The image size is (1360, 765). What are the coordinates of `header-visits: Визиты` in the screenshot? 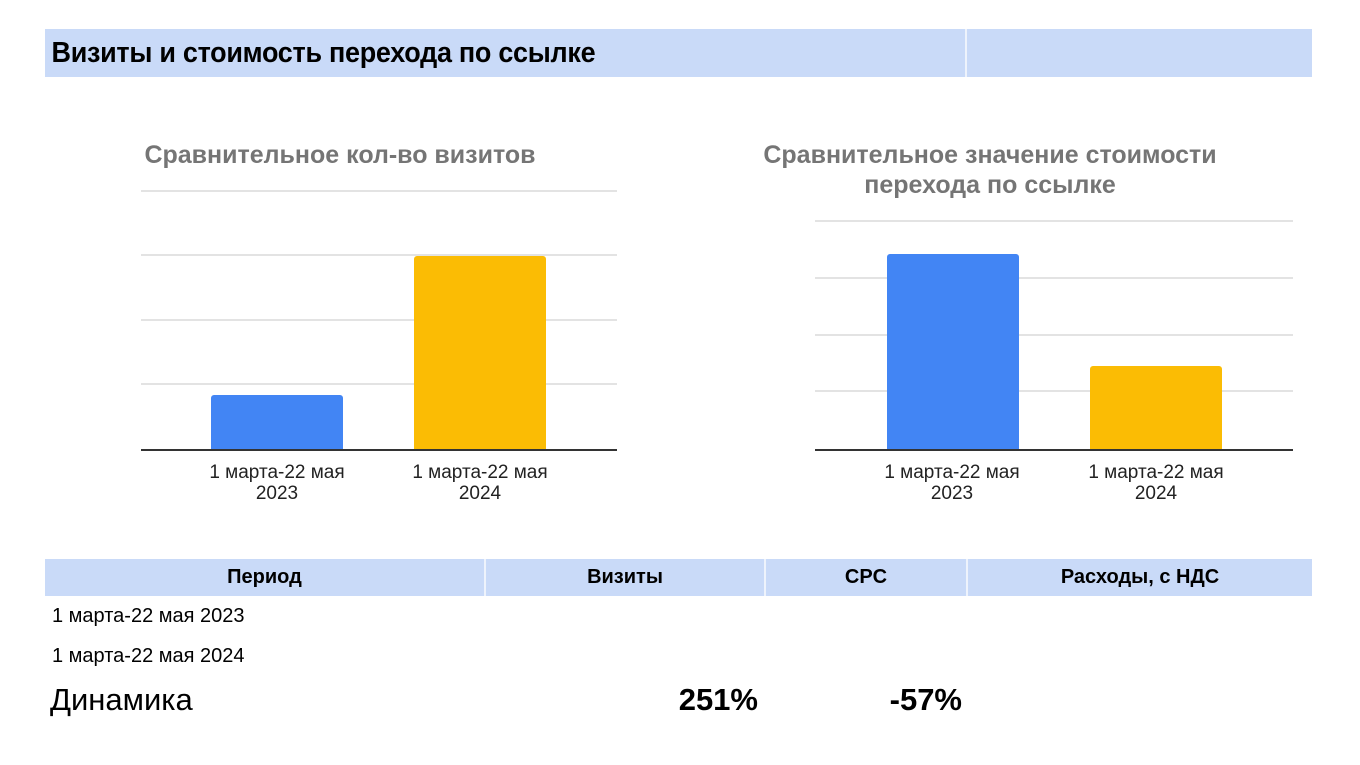 It's located at (626, 577).